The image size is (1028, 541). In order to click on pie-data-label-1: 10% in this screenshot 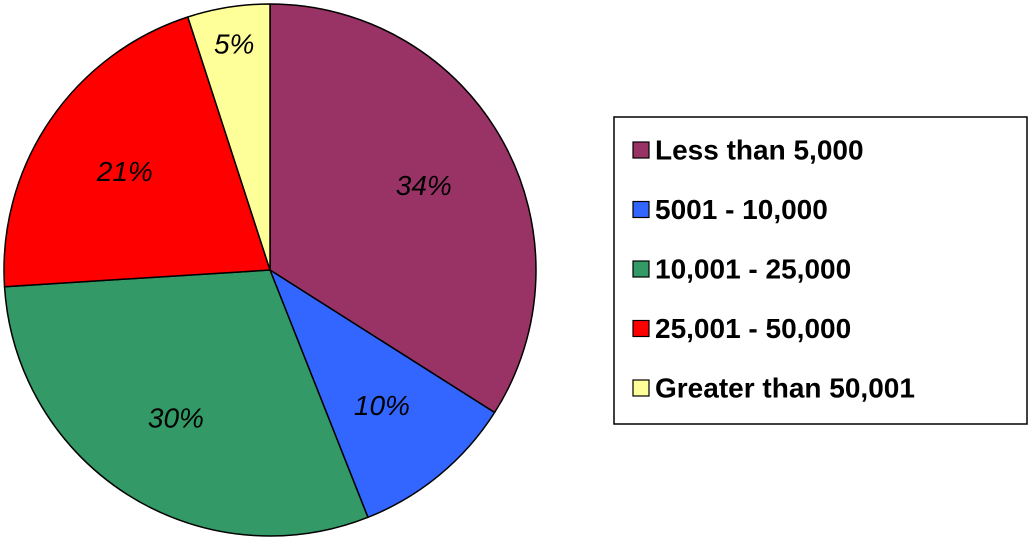, I will do `click(382, 405)`.